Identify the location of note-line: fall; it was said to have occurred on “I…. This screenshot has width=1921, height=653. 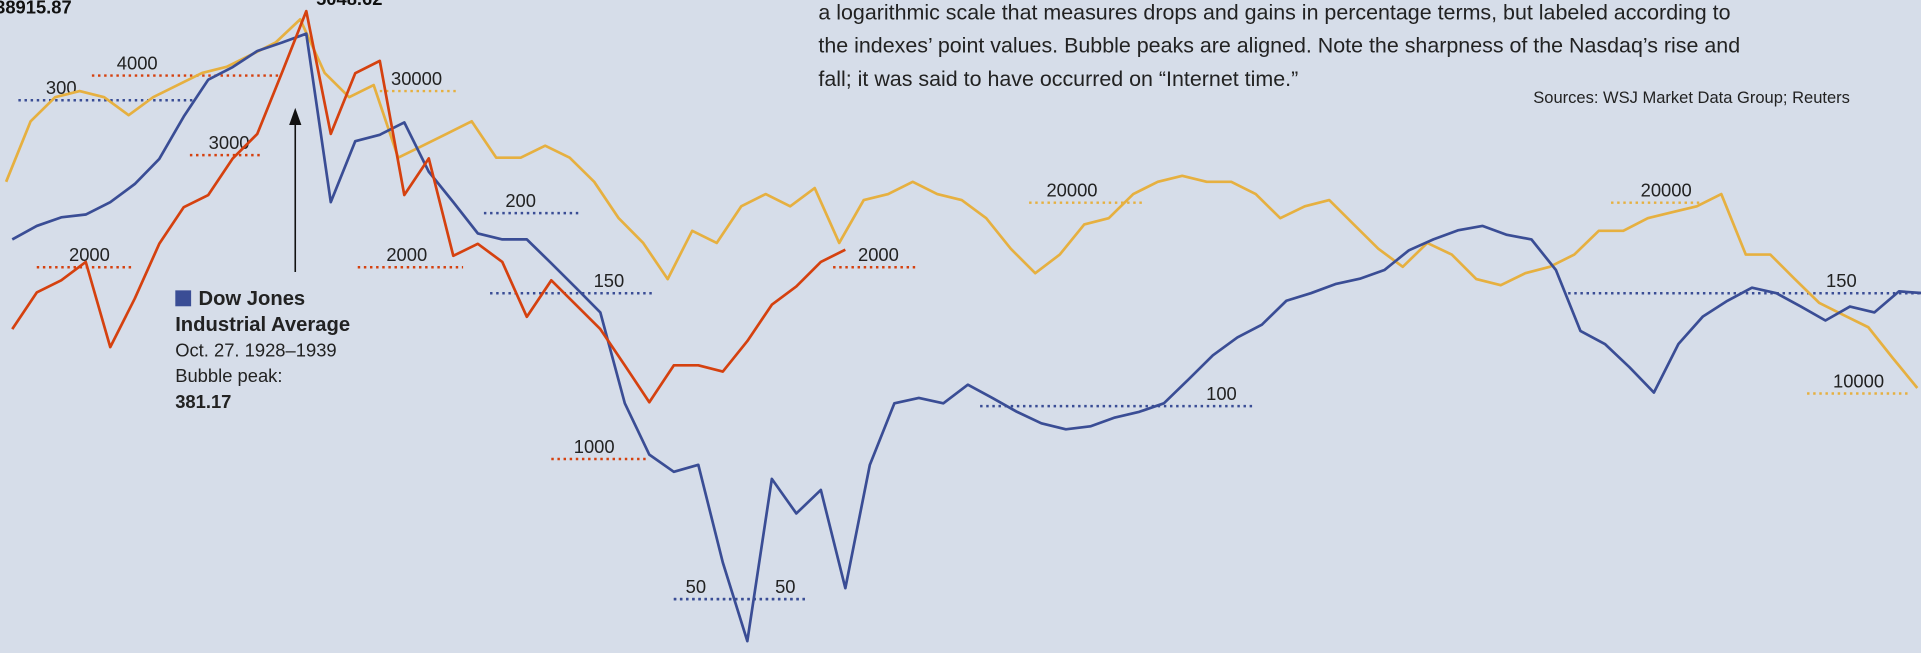
(1058, 79).